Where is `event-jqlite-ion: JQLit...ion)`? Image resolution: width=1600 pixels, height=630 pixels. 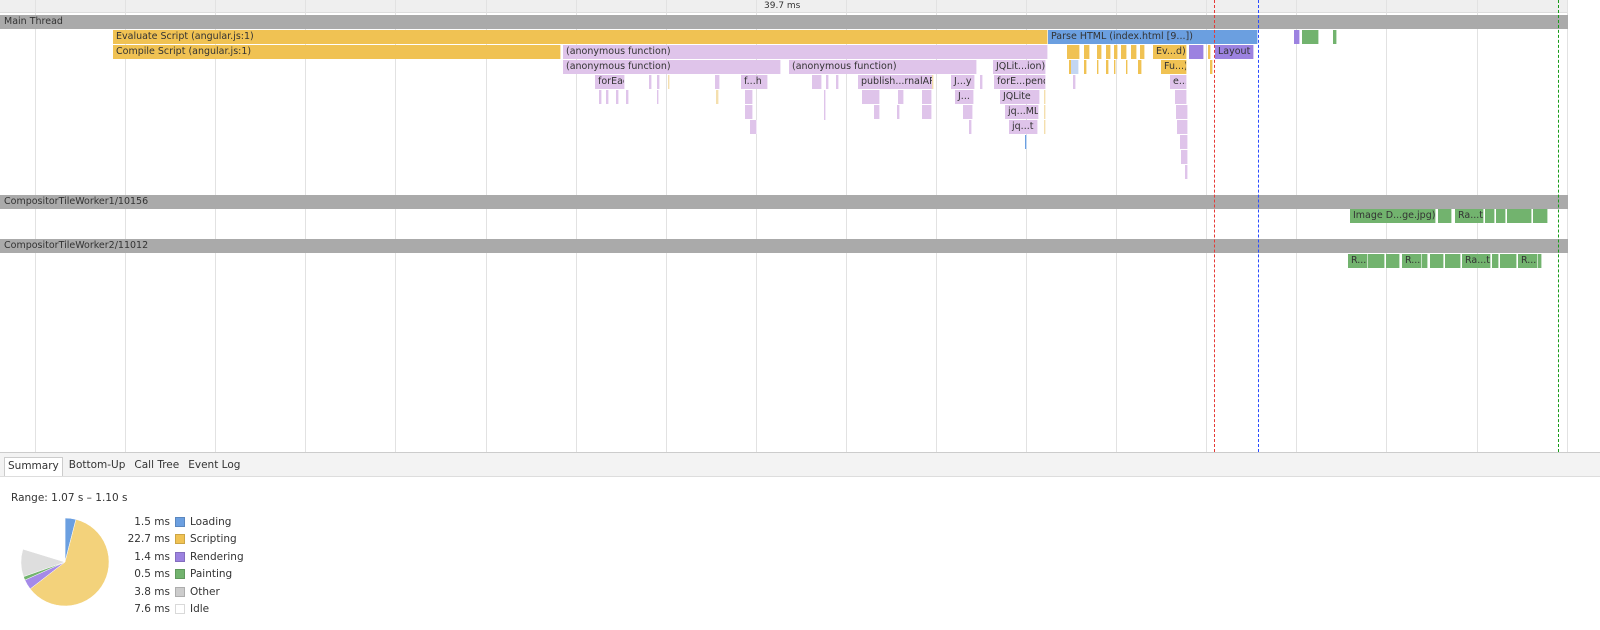
event-jqlite-ion: JQLit...ion) is located at coordinates (1019, 67).